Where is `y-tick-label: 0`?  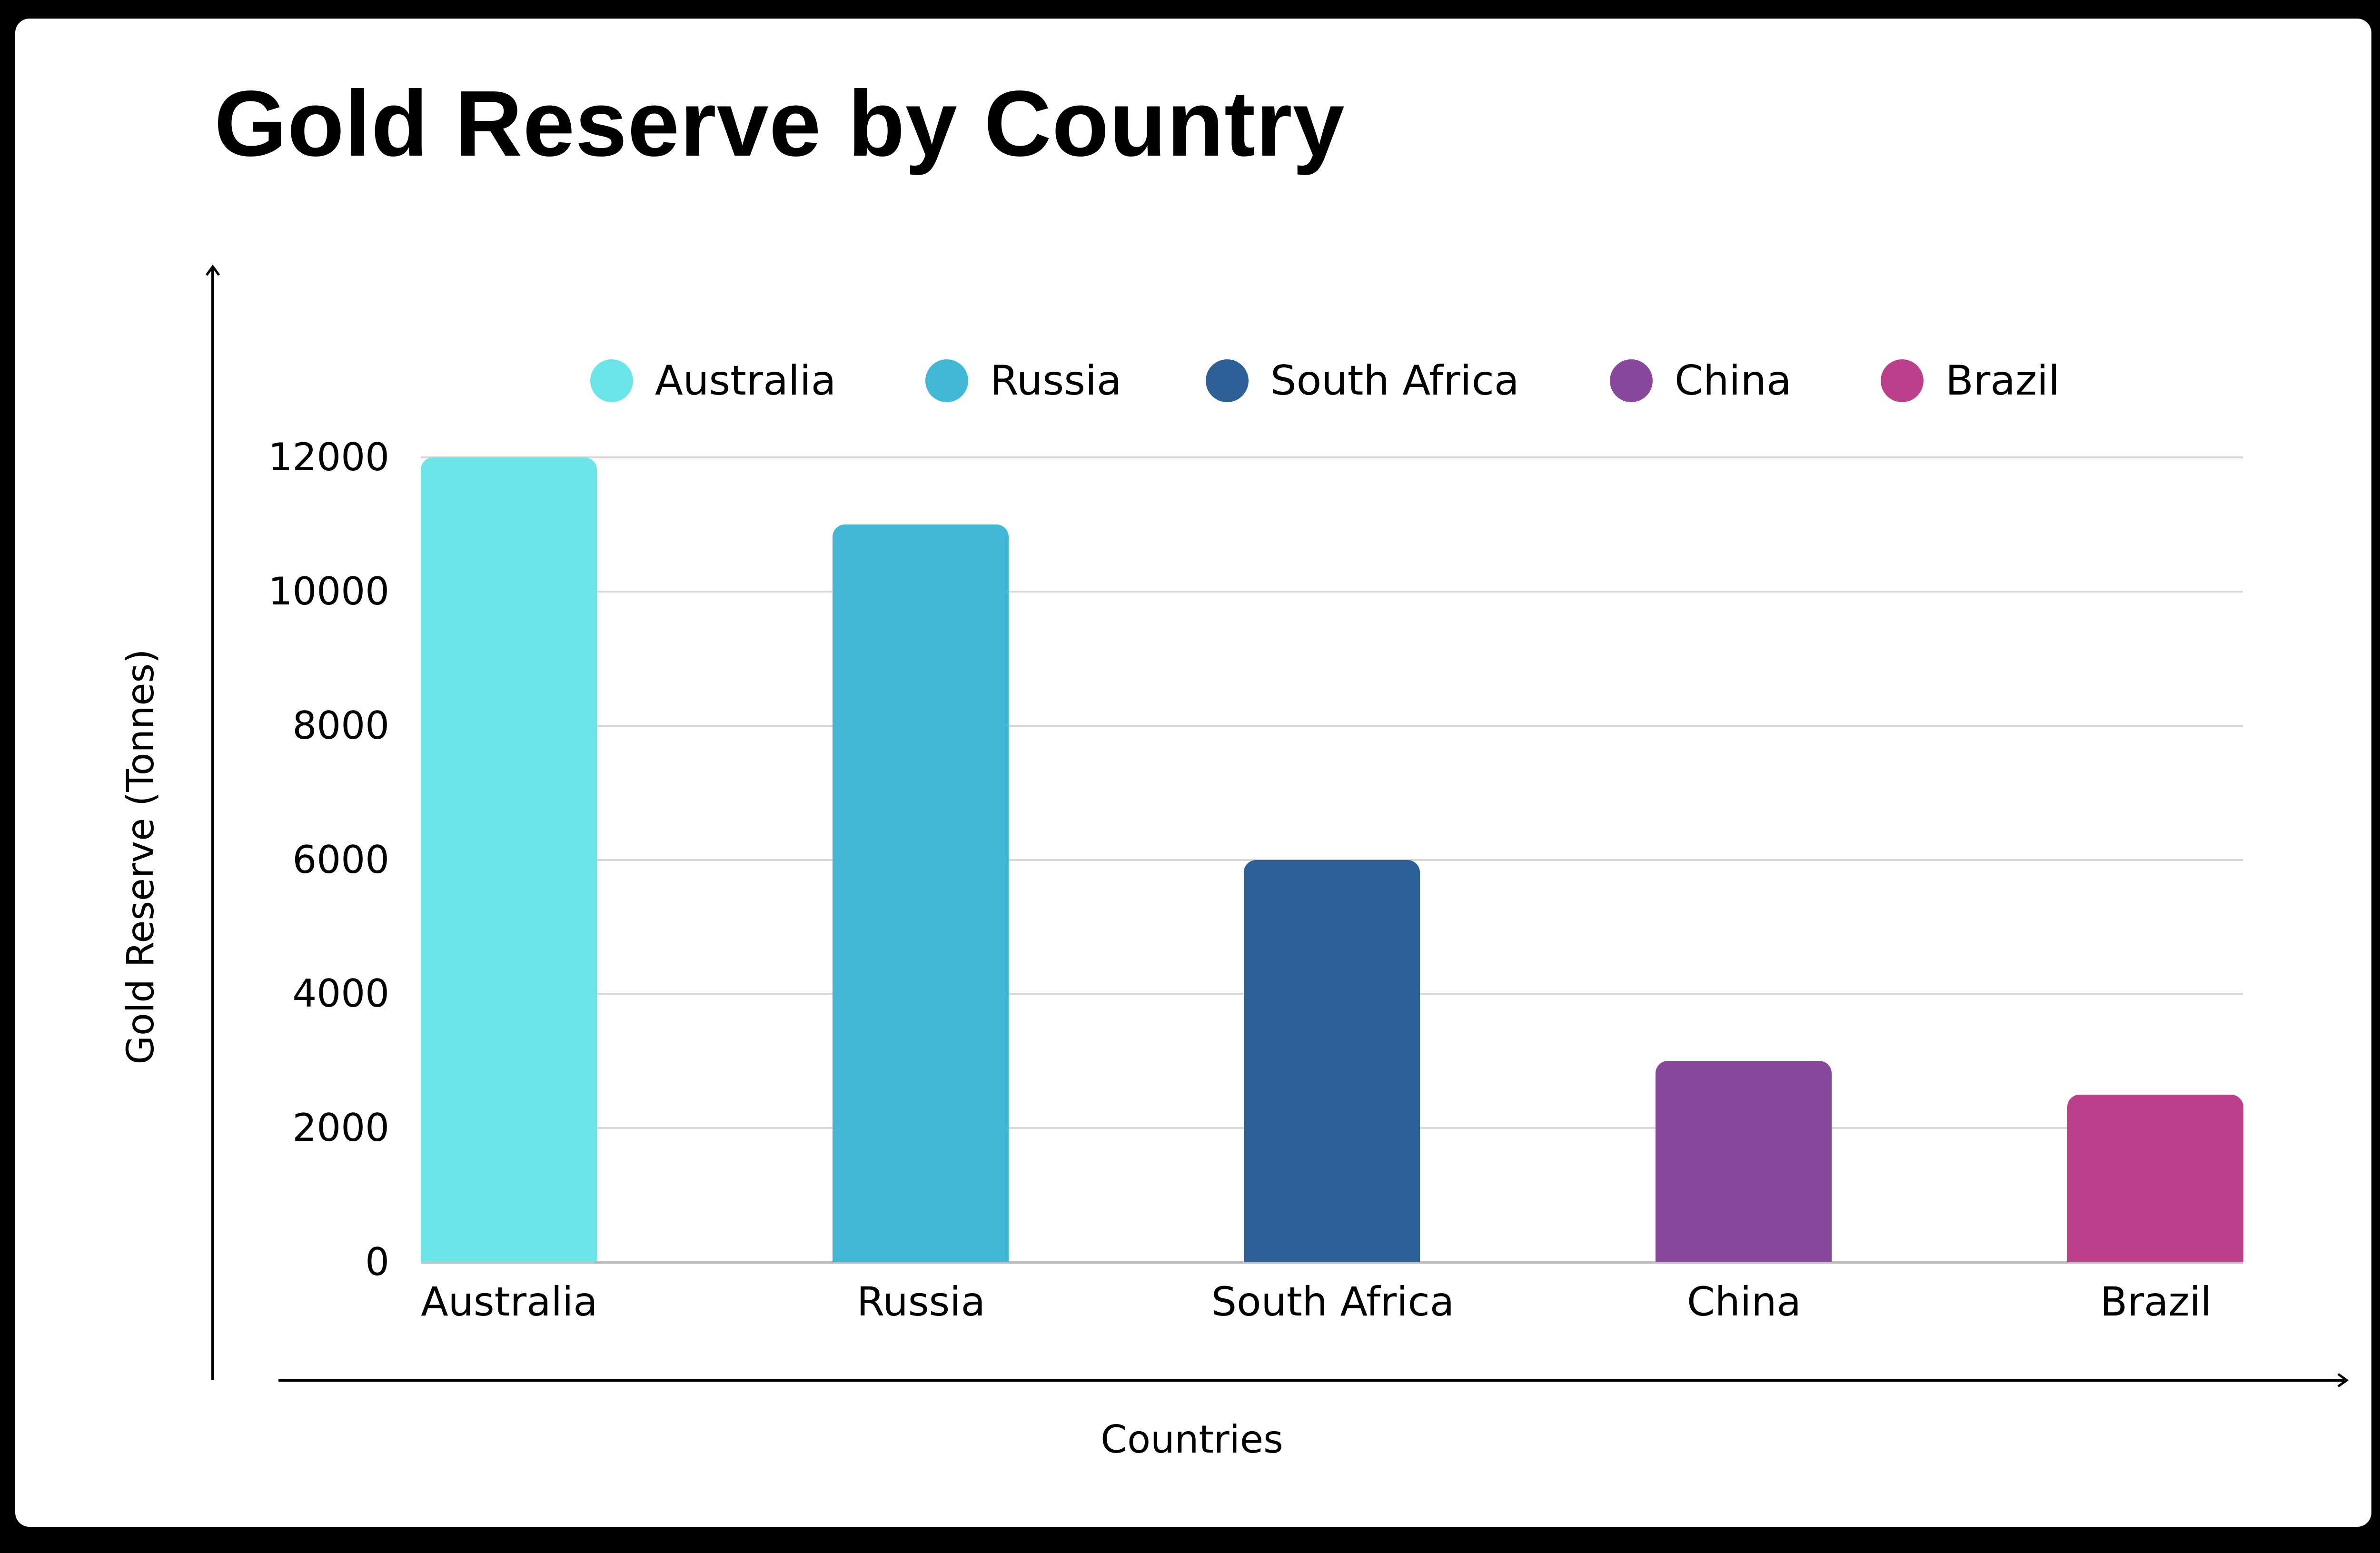
y-tick-label: 0 is located at coordinates (377, 1262).